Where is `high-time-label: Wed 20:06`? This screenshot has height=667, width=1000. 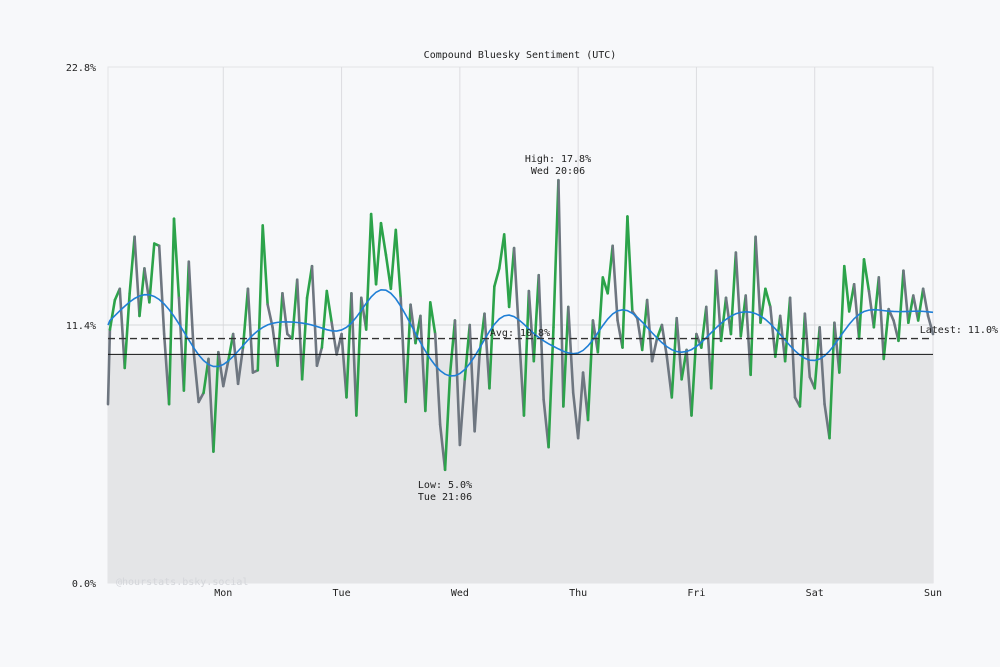
high-time-label: Wed 20:06 is located at coordinates (558, 171).